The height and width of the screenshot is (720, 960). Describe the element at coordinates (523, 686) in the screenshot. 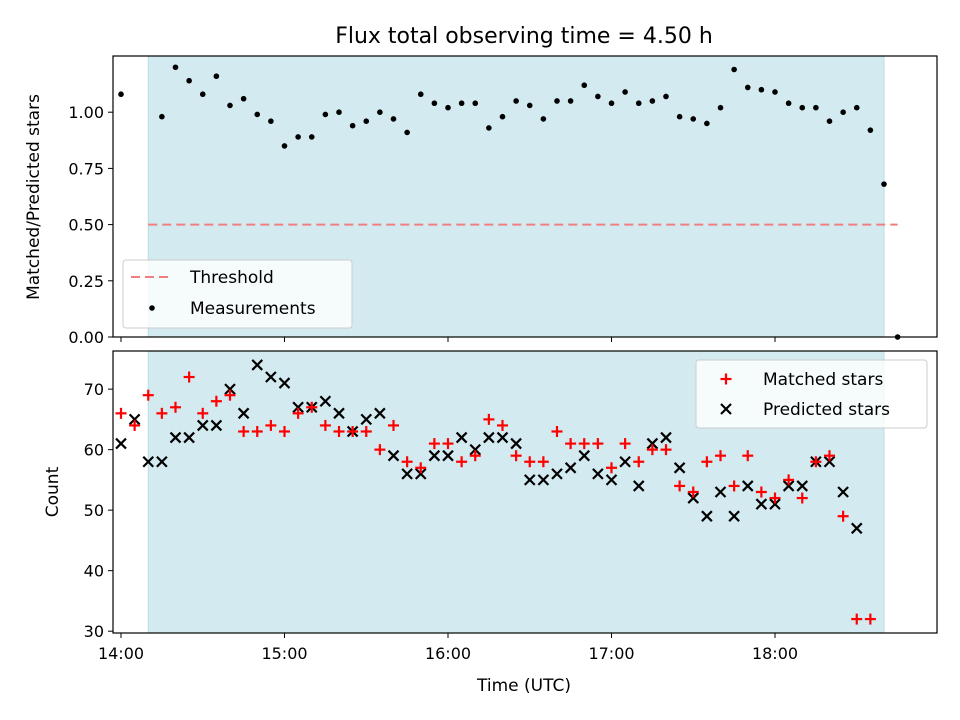

I see `x-axis-label: Time (UTC)` at that location.